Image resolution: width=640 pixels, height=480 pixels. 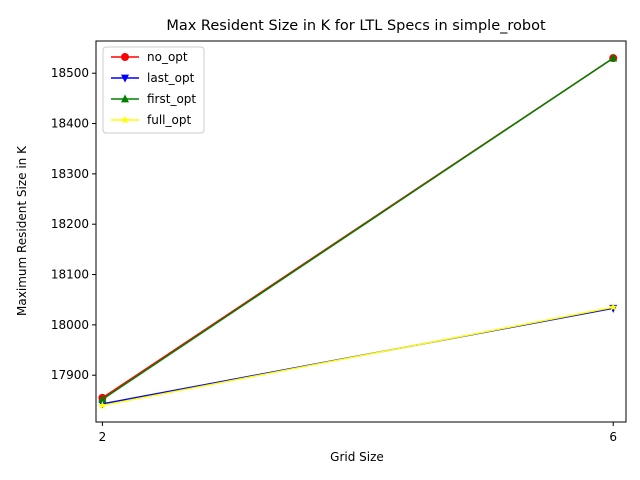 I want to click on legend-box, so click(x=153, y=90).